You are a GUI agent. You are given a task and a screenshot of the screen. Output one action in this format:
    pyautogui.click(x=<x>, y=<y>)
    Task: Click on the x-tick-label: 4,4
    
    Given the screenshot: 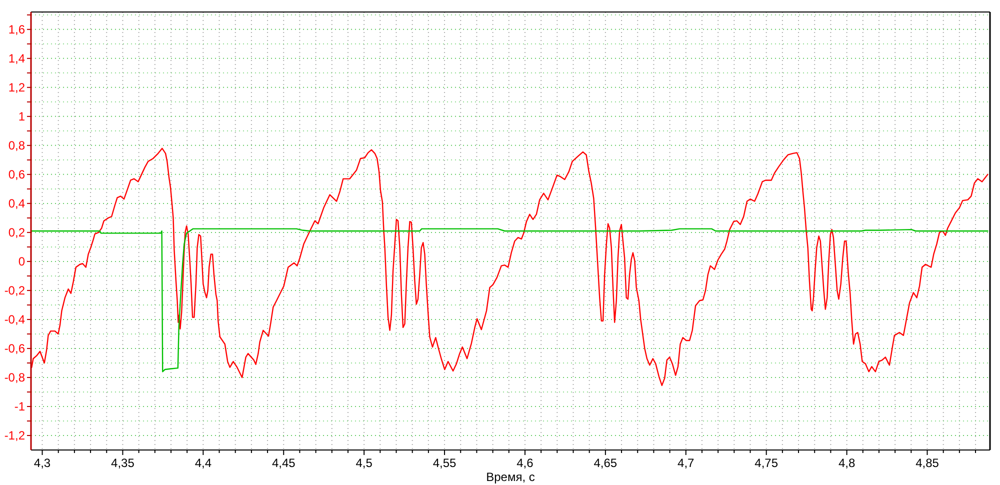 What is the action you would take?
    pyautogui.click(x=203, y=463)
    